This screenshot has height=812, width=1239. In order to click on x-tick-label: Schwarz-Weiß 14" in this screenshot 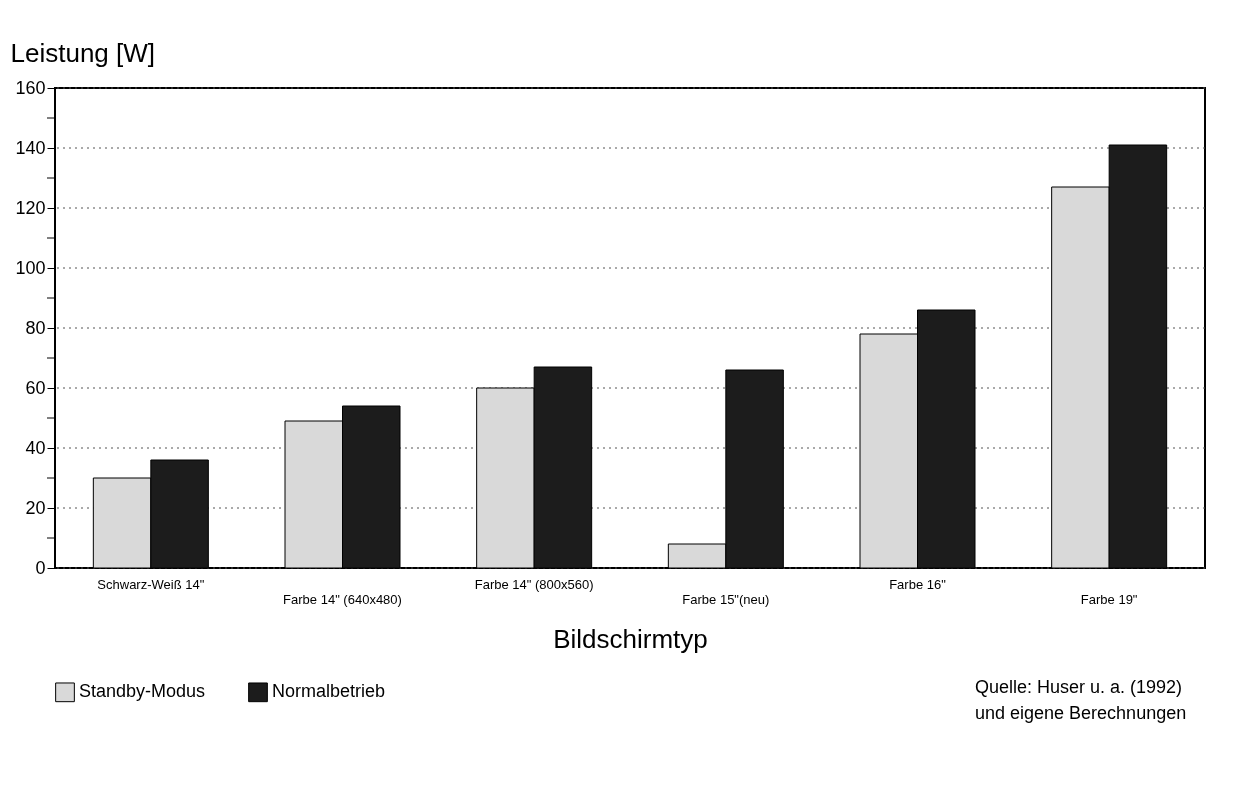, I will do `click(151, 584)`.